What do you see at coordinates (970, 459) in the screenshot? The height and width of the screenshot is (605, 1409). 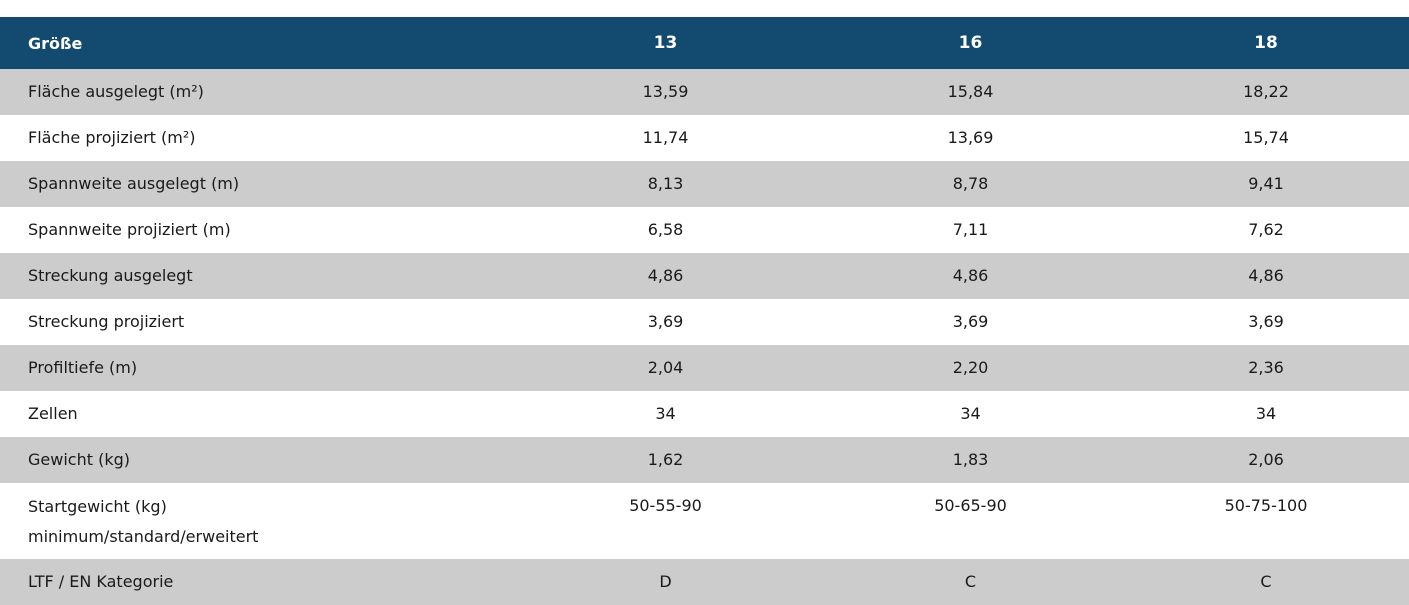 I see `cell-value: 1,83` at bounding box center [970, 459].